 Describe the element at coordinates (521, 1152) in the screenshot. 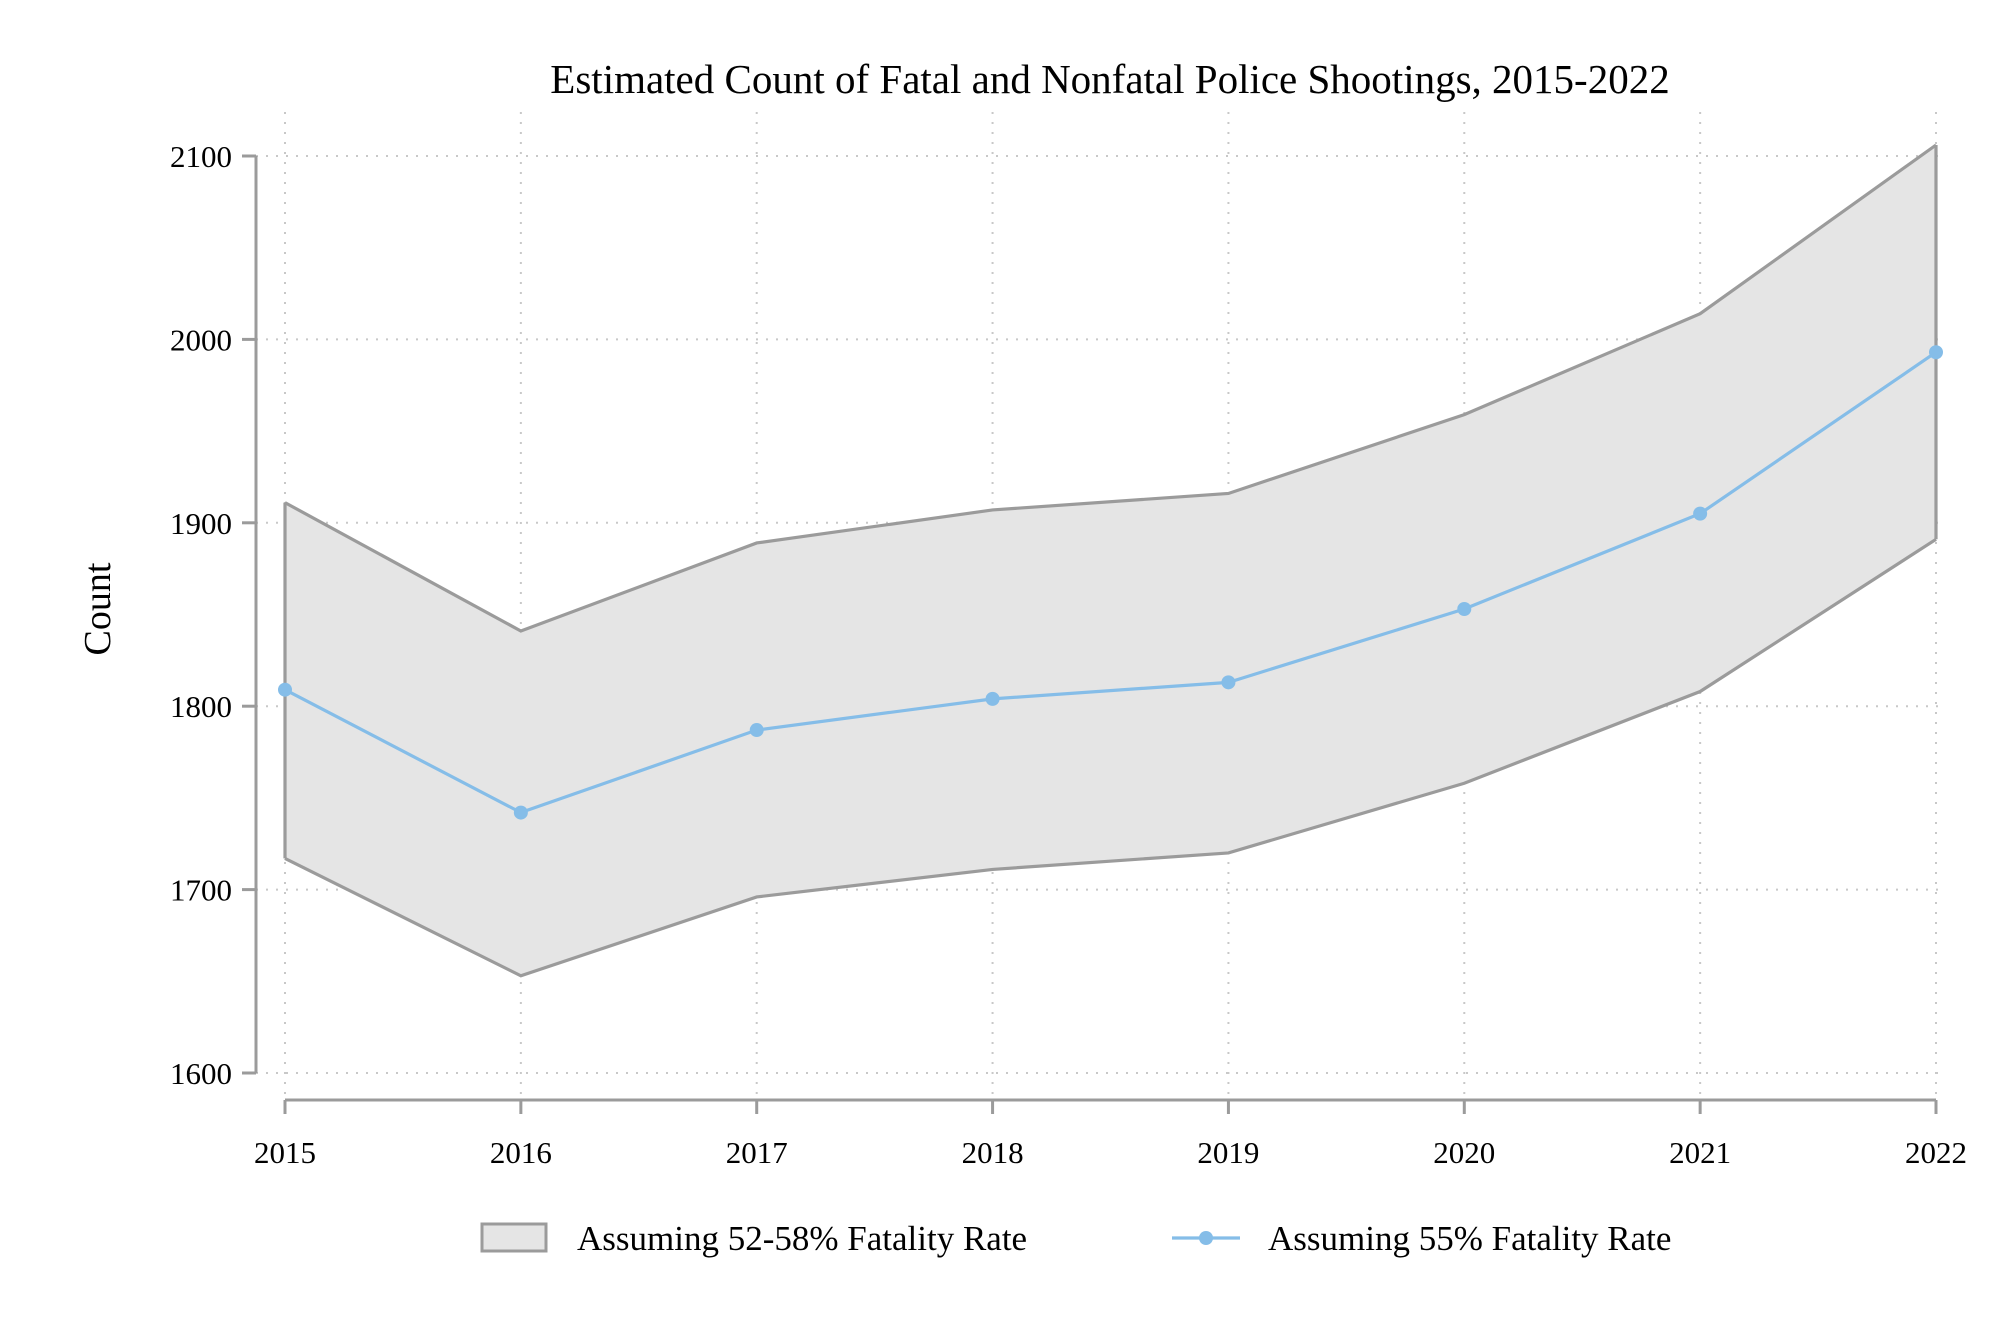

I see `x-tick-label: 2016` at that location.